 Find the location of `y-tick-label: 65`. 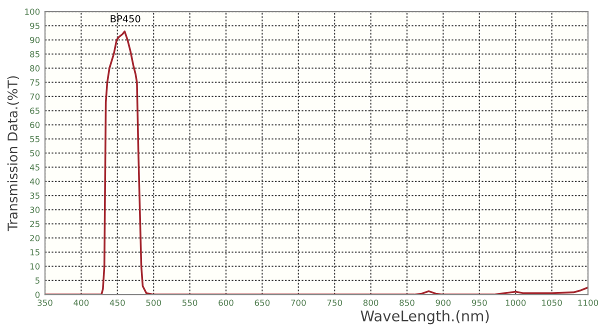

y-tick-label: 65 is located at coordinates (35, 111).